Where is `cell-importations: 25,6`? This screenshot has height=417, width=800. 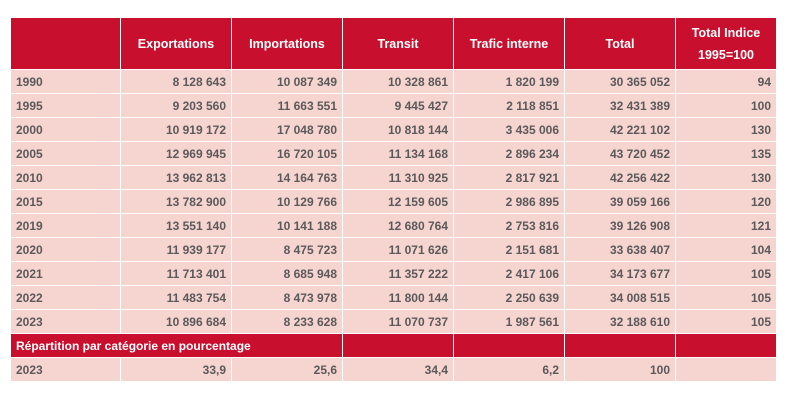 cell-importations: 25,6 is located at coordinates (287, 369).